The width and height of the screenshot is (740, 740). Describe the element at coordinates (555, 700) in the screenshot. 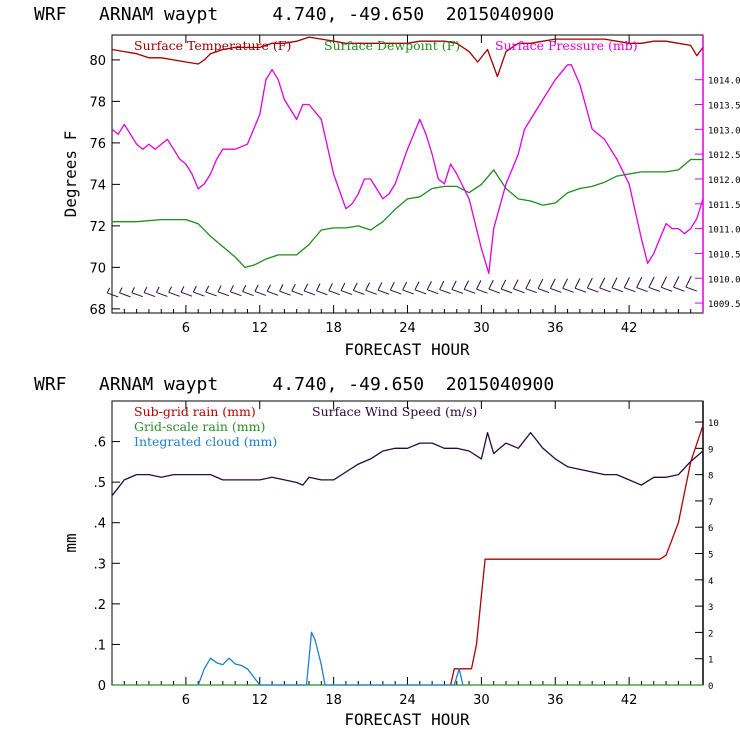

I see `bottom-x-tick-label: 36` at that location.